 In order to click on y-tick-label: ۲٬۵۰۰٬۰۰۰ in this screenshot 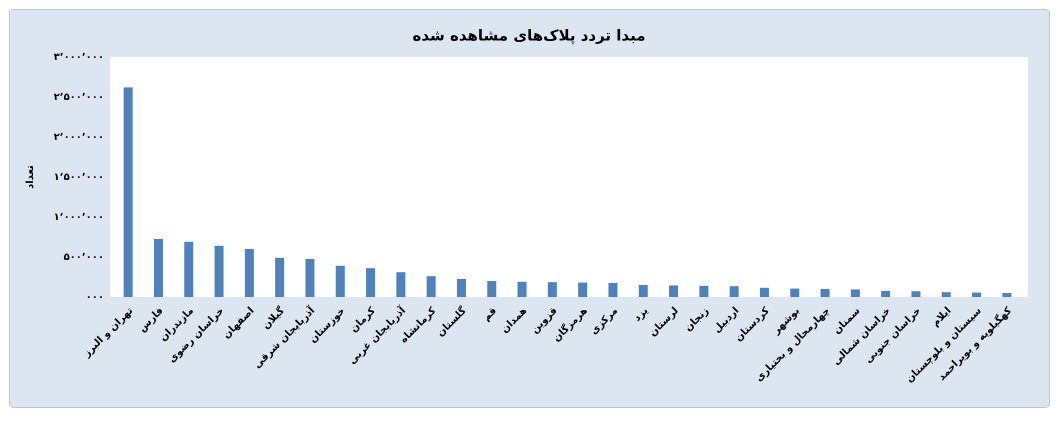, I will do `click(79, 97)`.